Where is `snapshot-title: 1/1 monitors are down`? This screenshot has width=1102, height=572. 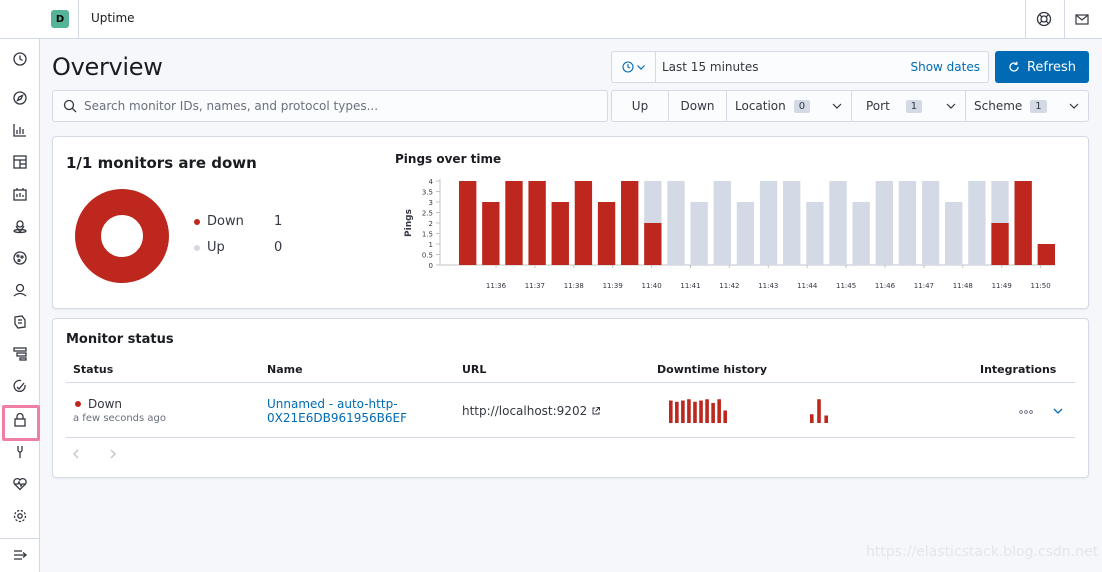 snapshot-title: 1/1 monitors are down is located at coordinates (161, 163).